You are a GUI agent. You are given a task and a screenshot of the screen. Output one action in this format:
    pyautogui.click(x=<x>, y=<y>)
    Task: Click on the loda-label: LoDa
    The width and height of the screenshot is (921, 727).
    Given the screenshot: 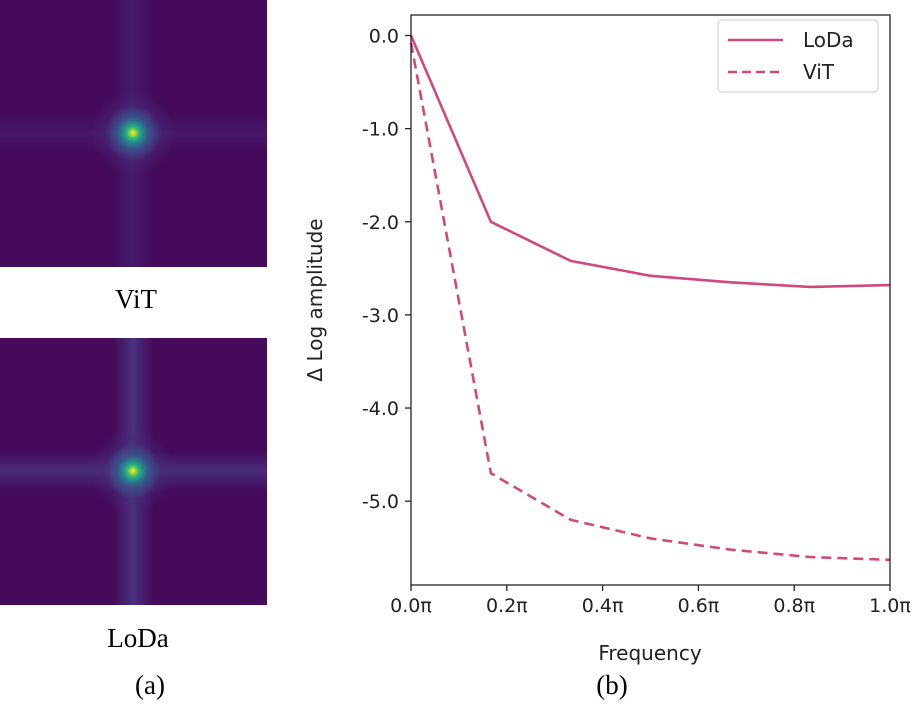 What is the action you would take?
    pyautogui.click(x=138, y=638)
    